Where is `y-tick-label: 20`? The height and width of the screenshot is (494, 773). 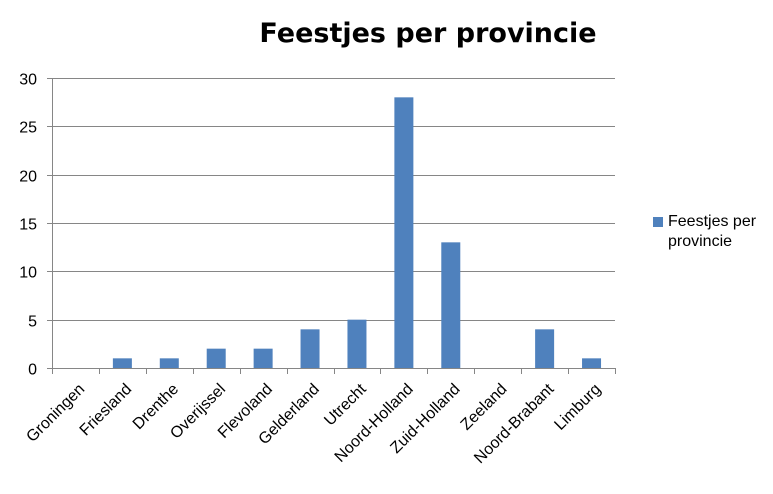
y-tick-label: 20 is located at coordinates (28, 177).